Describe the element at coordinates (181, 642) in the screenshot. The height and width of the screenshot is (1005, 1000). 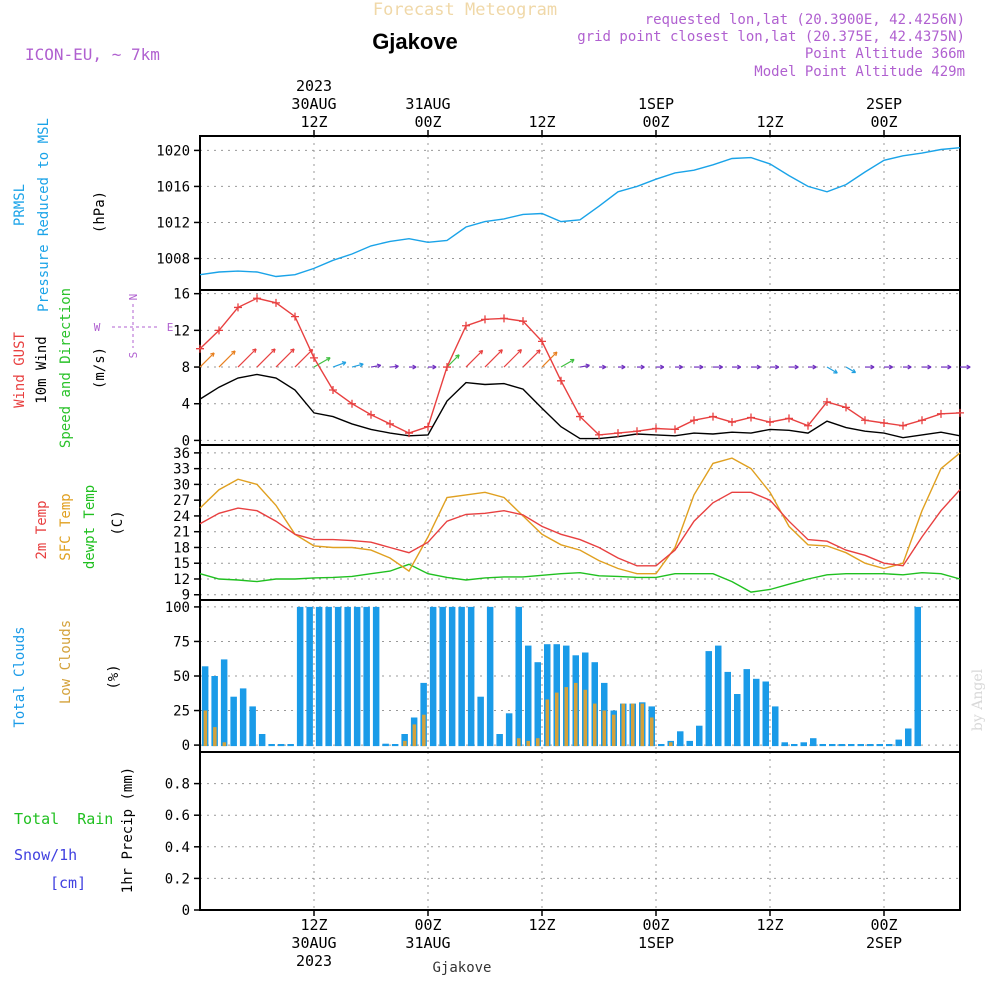
I see `y-tick-label: 75` at that location.